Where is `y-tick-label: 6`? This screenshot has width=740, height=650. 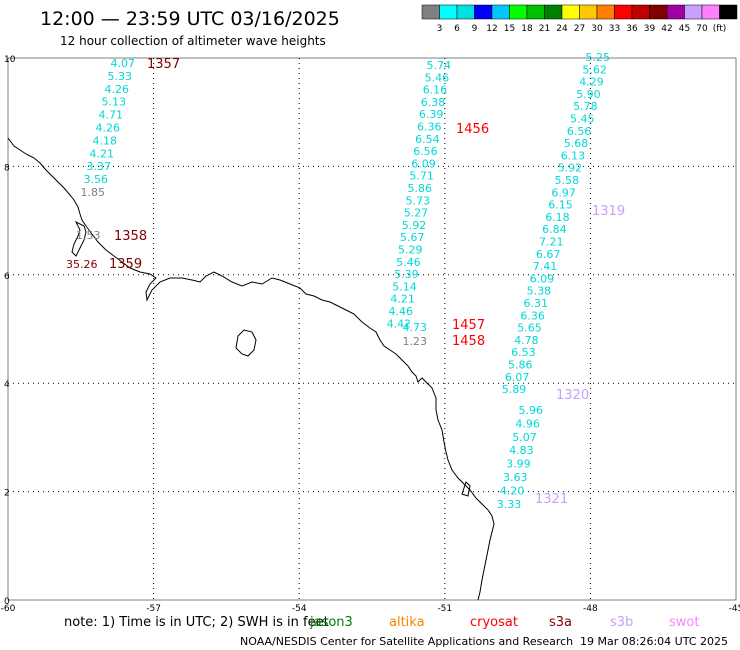 y-tick-label: 6 is located at coordinates (7, 277).